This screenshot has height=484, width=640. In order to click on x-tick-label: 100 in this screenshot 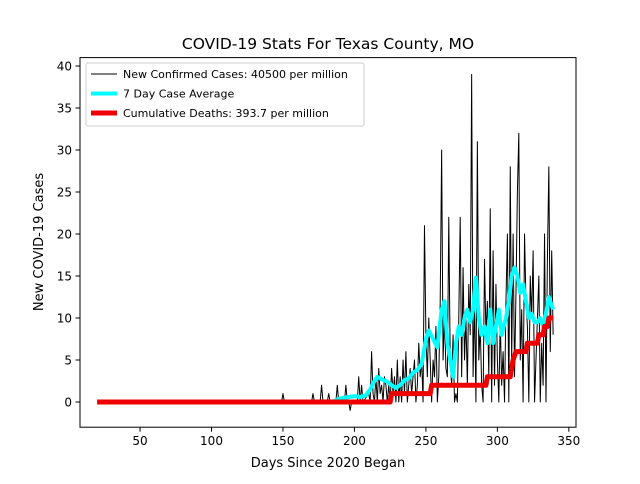, I will do `click(211, 441)`.